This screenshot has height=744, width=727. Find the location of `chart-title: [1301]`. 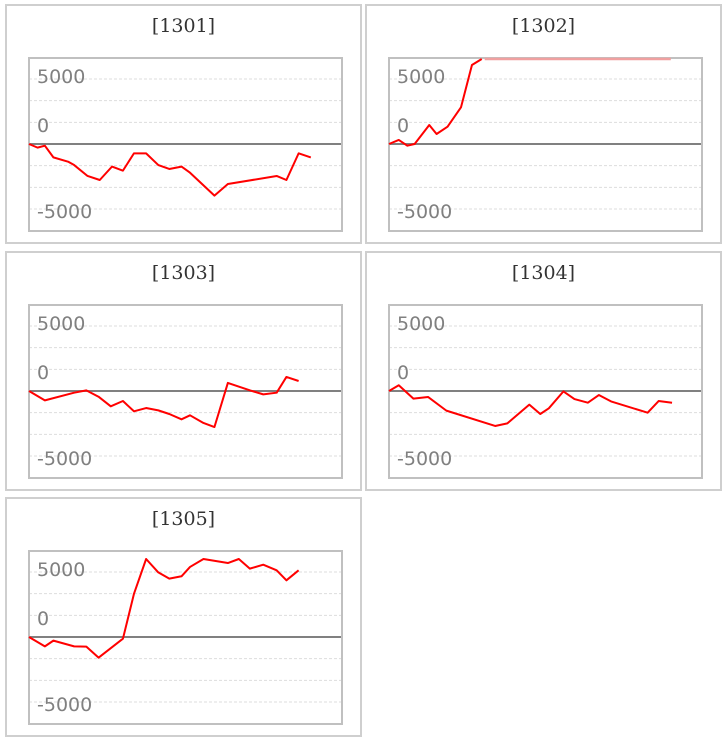

chart-title: [1301] is located at coordinates (183, 26).